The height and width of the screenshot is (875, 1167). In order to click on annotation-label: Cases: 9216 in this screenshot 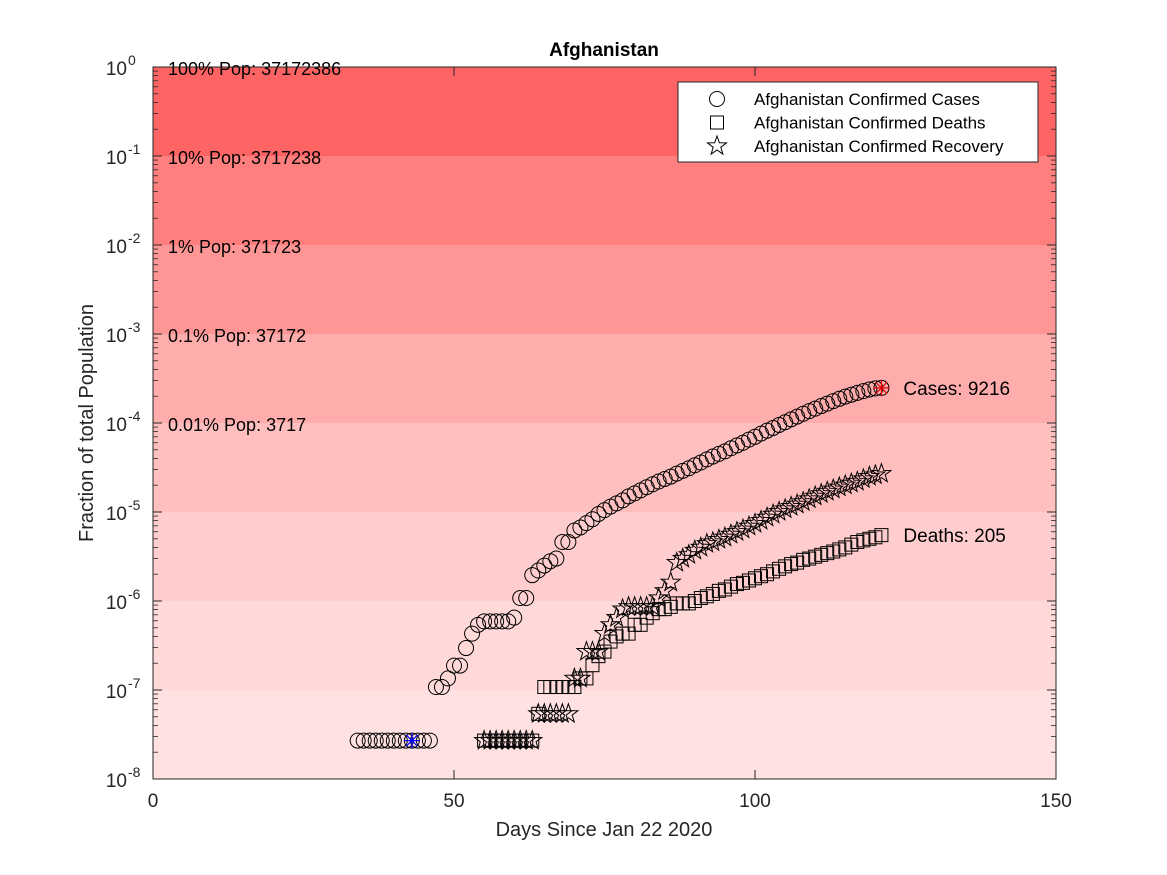, I will do `click(956, 389)`.